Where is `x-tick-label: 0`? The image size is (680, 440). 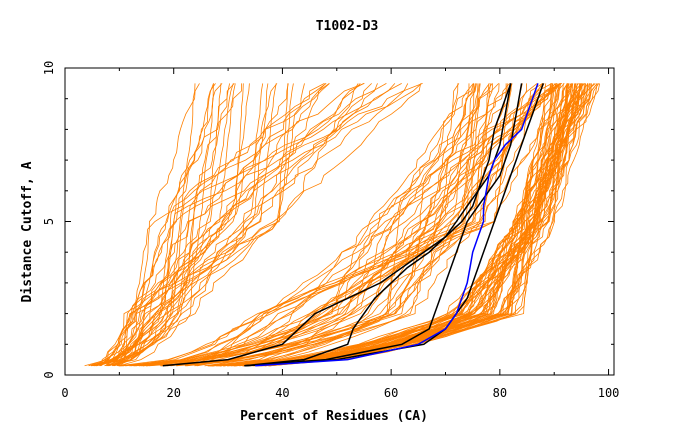 x-tick-label: 0 is located at coordinates (64, 393).